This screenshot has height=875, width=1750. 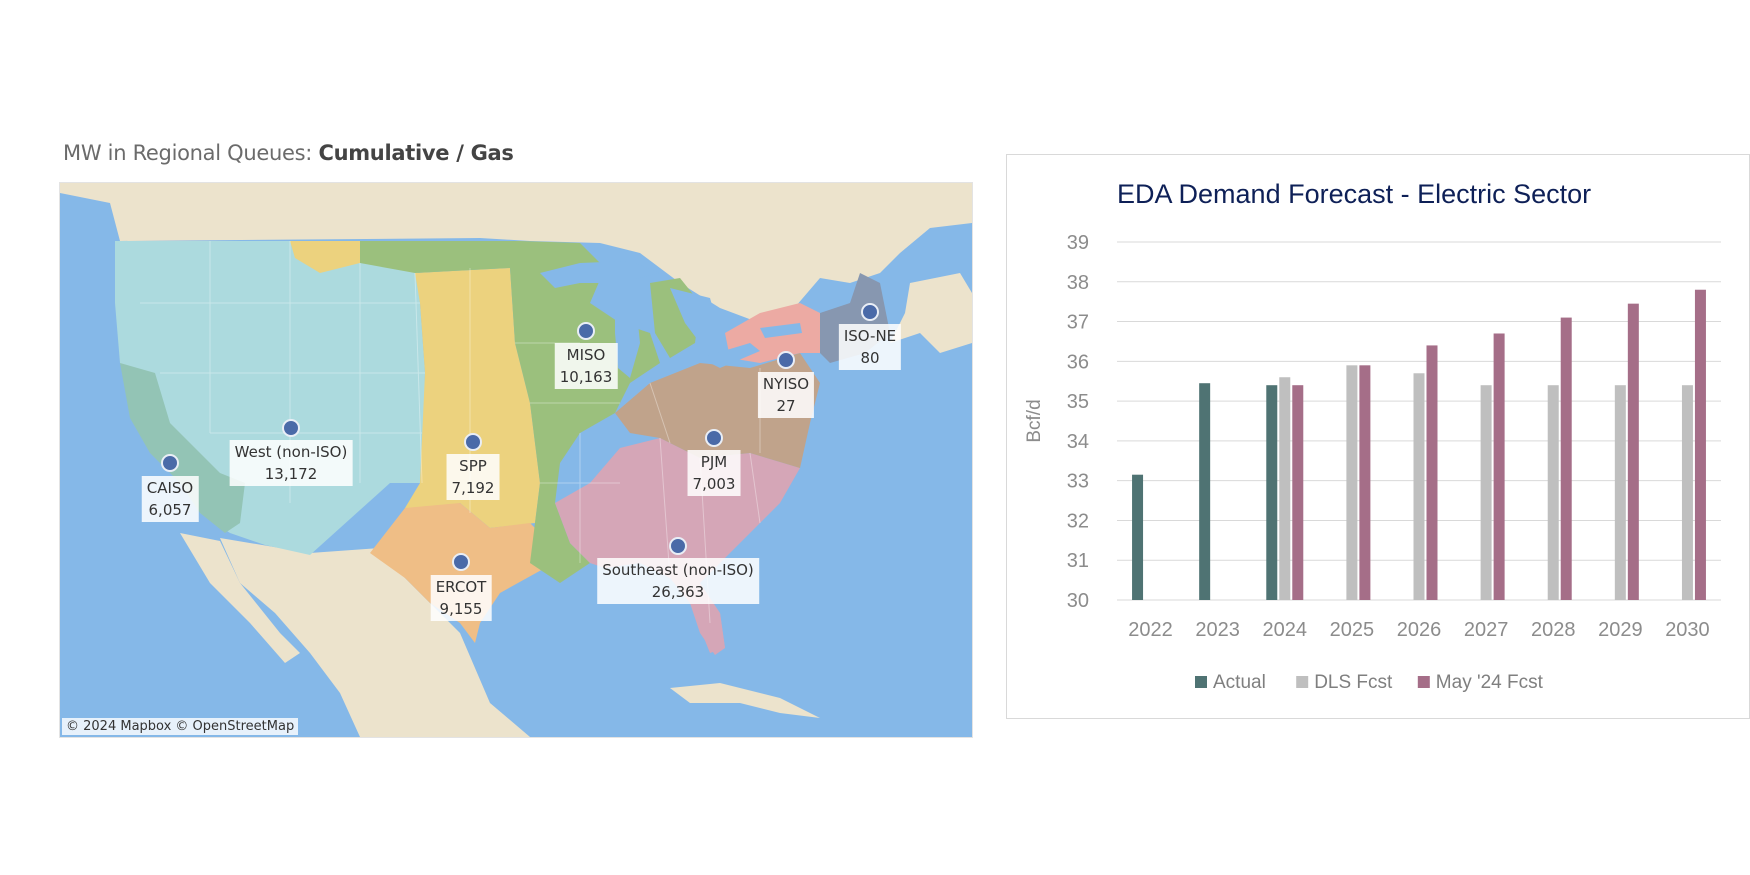 I want to click on region-florida, so click(x=707, y=629).